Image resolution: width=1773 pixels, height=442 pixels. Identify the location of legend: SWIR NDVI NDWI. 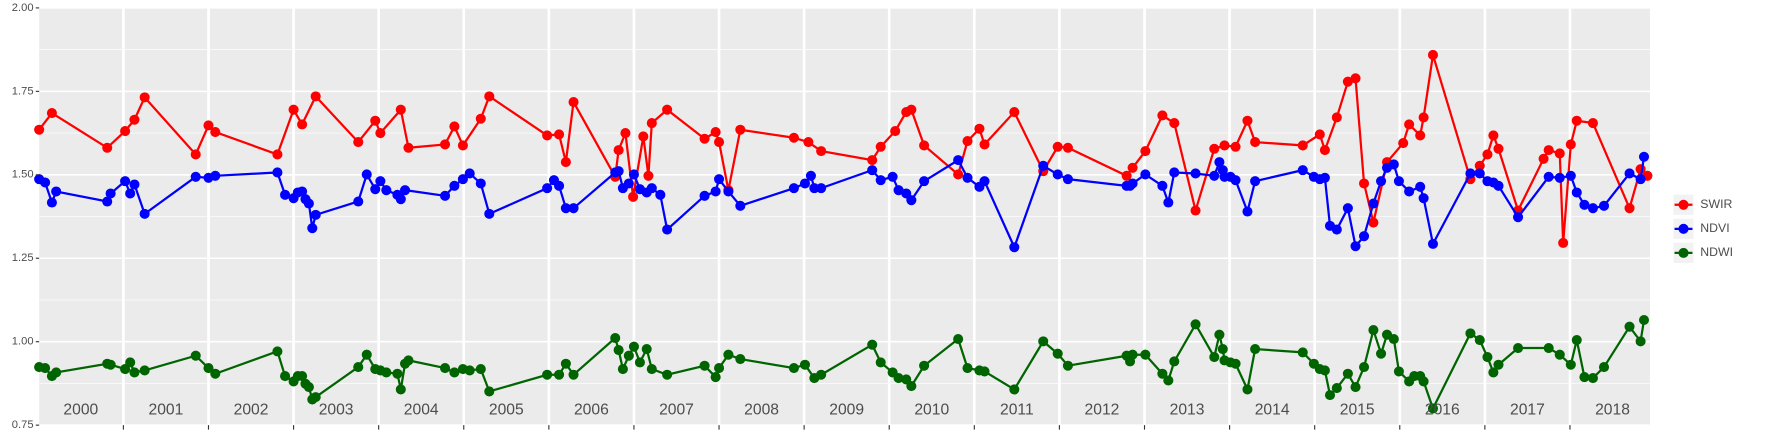
(1703, 228).